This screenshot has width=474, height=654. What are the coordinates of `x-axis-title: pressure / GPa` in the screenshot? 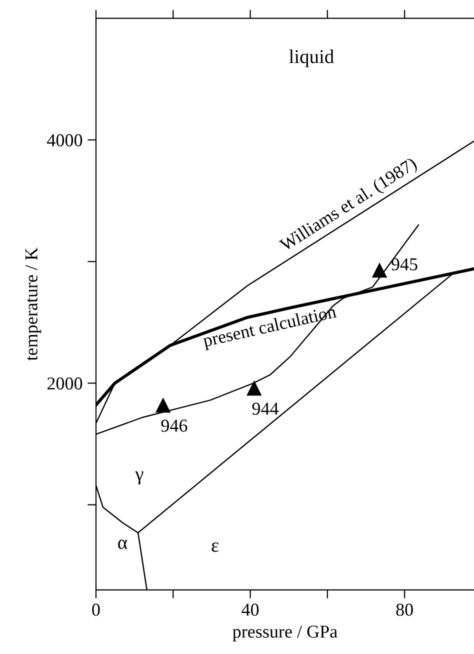 It's located at (285, 634).